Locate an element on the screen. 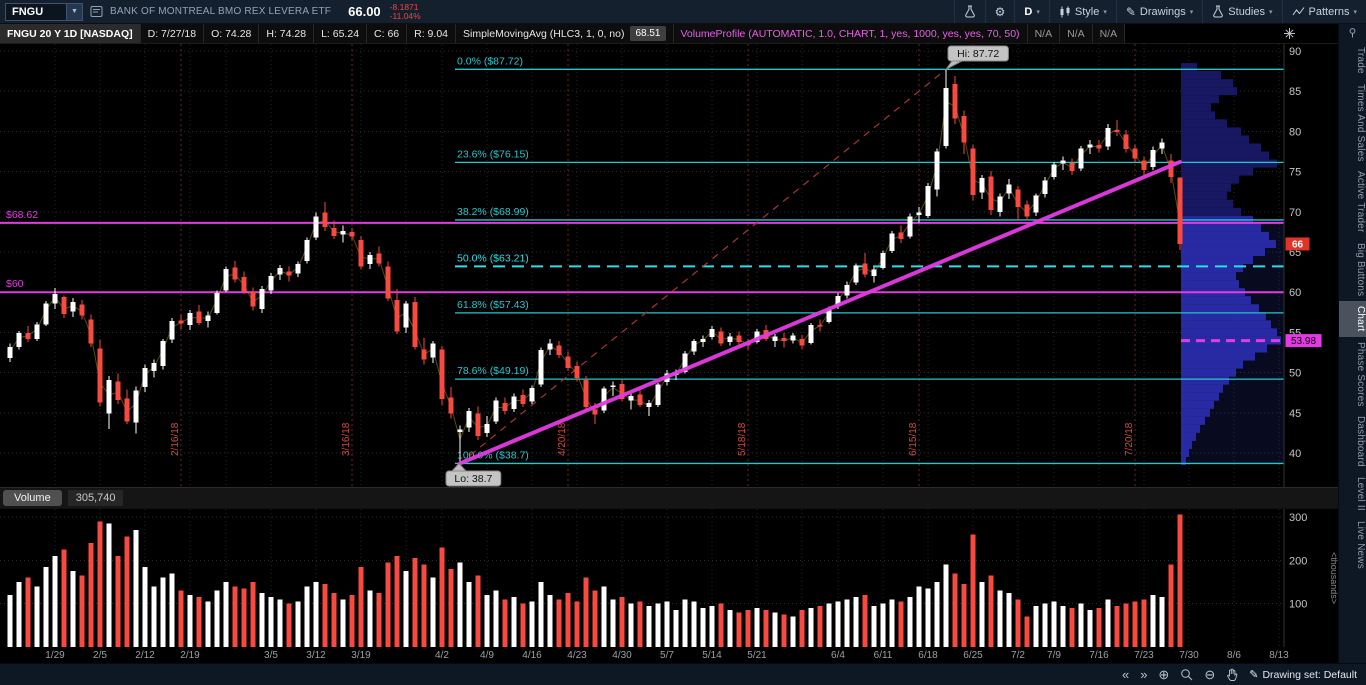 The height and width of the screenshot is (685, 1366). change-percent: -11.04% is located at coordinates (405, 15).